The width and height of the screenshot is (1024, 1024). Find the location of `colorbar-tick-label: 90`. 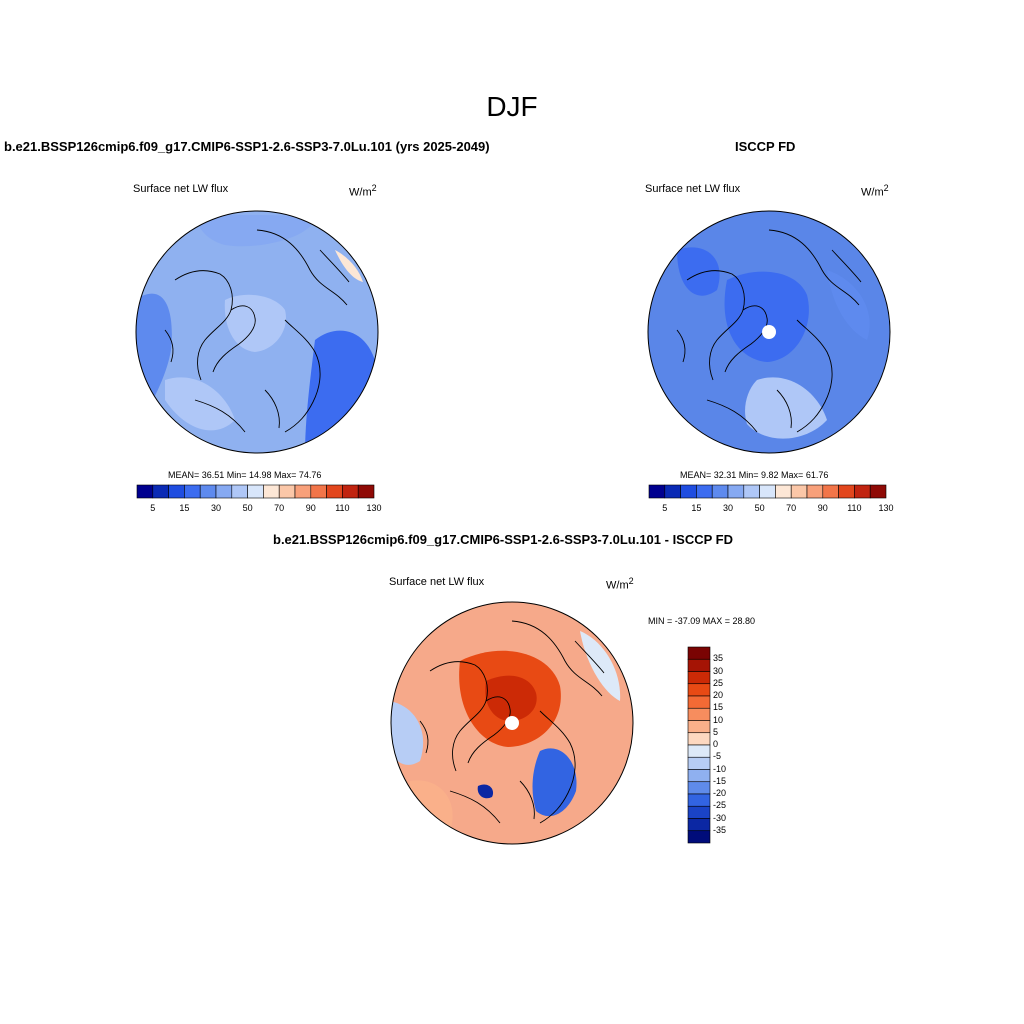

colorbar-tick-label: 90 is located at coordinates (310, 508).